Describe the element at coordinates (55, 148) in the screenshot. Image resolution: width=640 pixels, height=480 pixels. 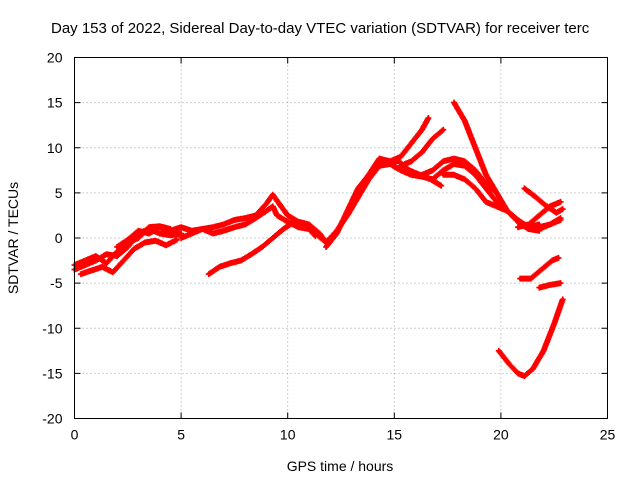
I see `y-tick-label: 10` at that location.